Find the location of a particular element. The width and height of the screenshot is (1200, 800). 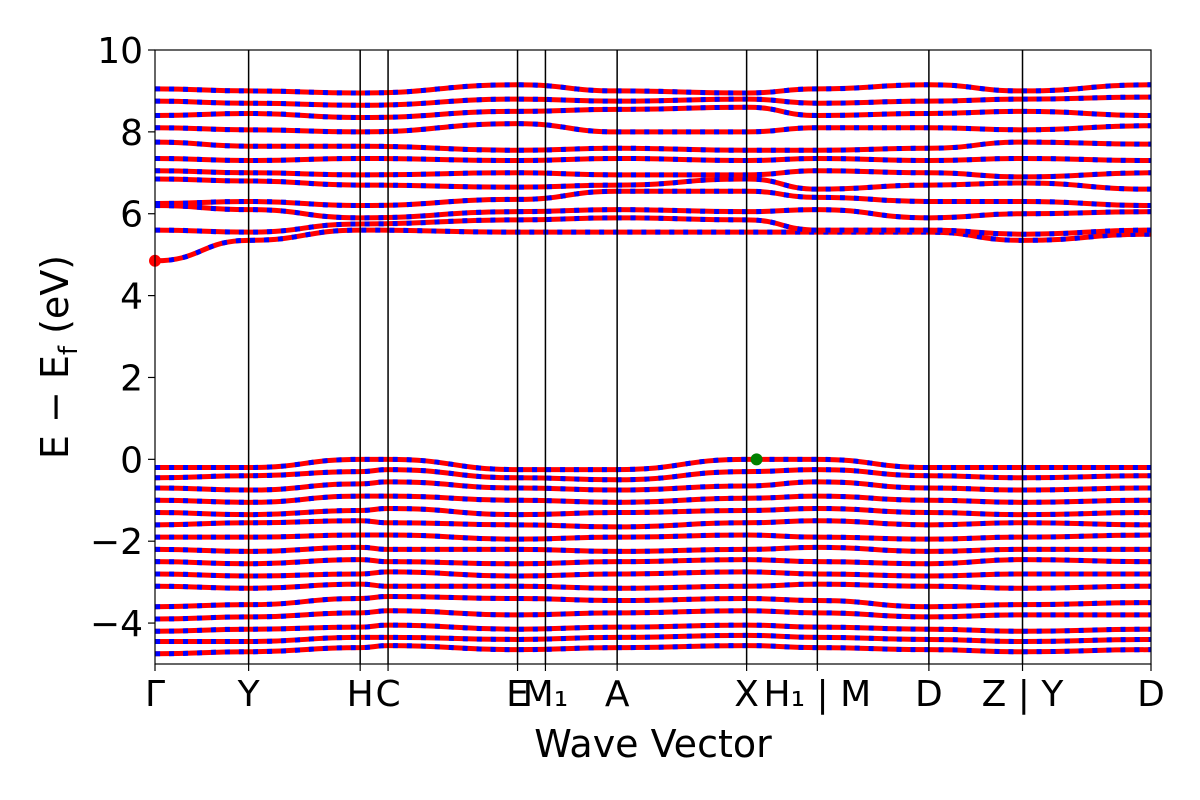

conduction-band-8-spin-up is located at coordinates (653, 128).